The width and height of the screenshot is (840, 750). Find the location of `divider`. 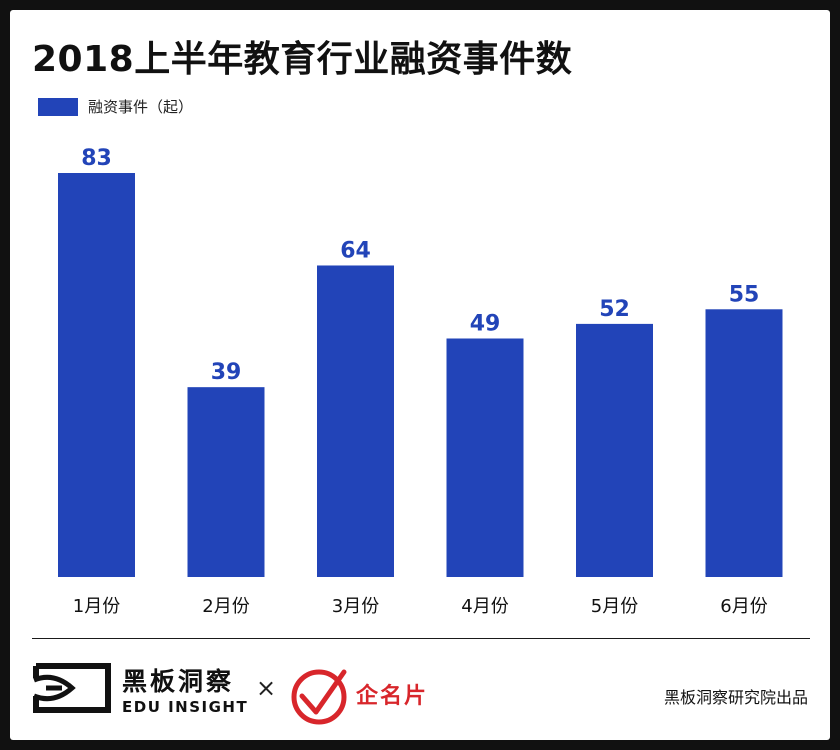

divider is located at coordinates (421, 638).